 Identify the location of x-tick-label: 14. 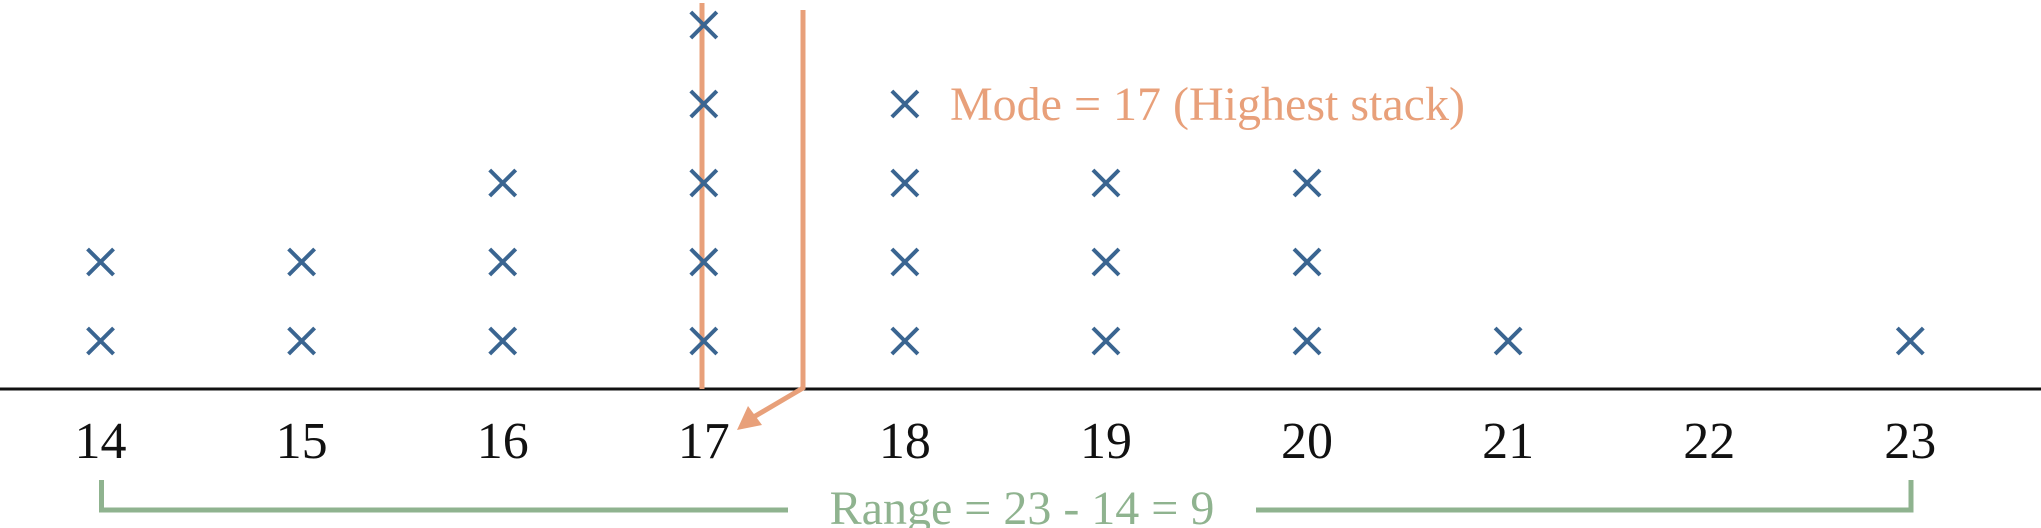
(101, 441).